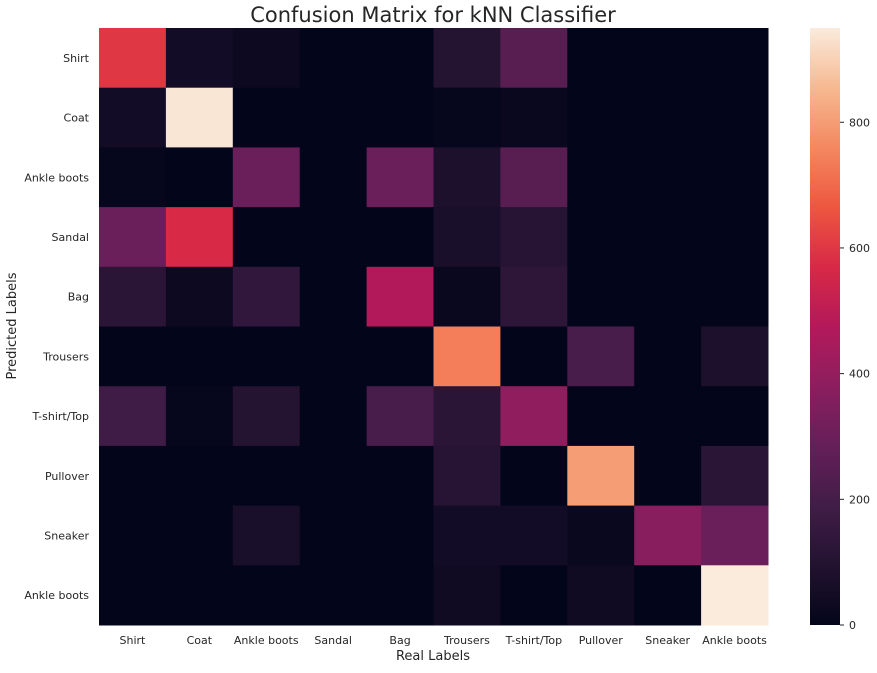  Describe the element at coordinates (332, 640) in the screenshot. I see `x-tick-label: Sandal` at that location.